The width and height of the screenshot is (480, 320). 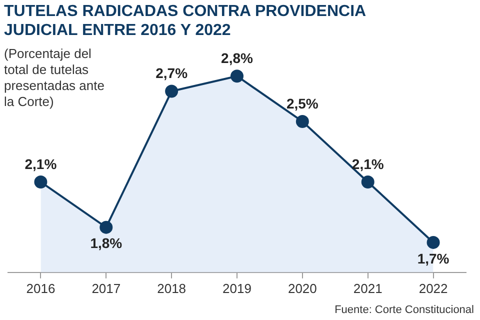 I want to click on x-tick-label: 2019, so click(x=237, y=288).